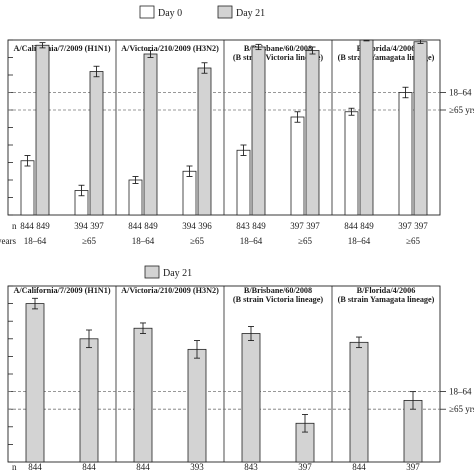 The width and height of the screenshot is (474, 474). Describe the element at coordinates (170, 13) in the screenshot. I see `legend-label: Day 0` at that location.